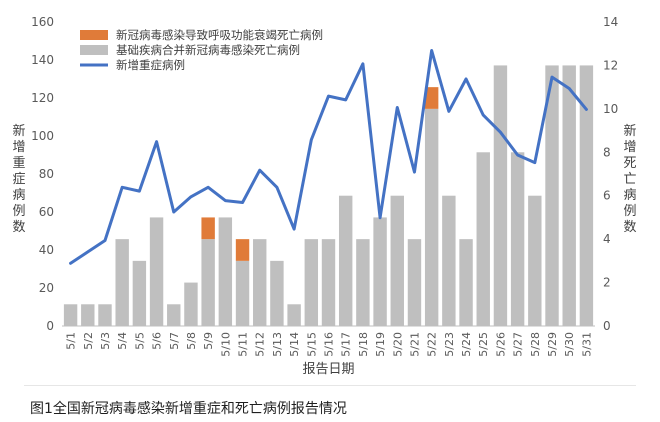 This screenshot has height=422, width=660. What do you see at coordinates (46, 250) in the screenshot?
I see `y-left-tick-label: 40` at bounding box center [46, 250].